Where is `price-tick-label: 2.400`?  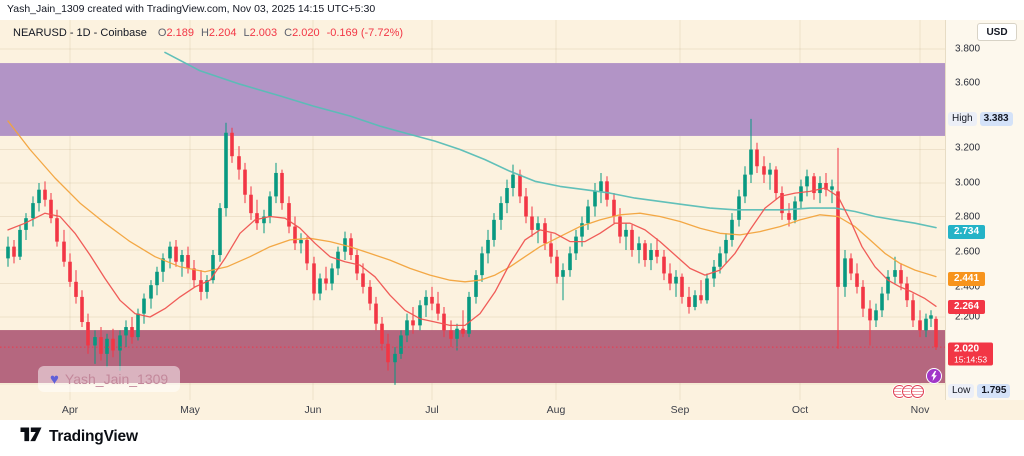 price-tick-label: 2.400 is located at coordinates (968, 287).